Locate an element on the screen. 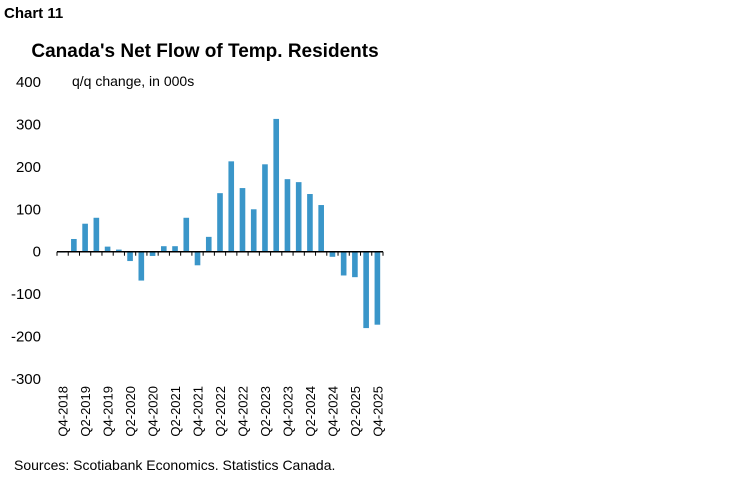  x-tick-label: Q4-2020 is located at coordinates (153, 411).